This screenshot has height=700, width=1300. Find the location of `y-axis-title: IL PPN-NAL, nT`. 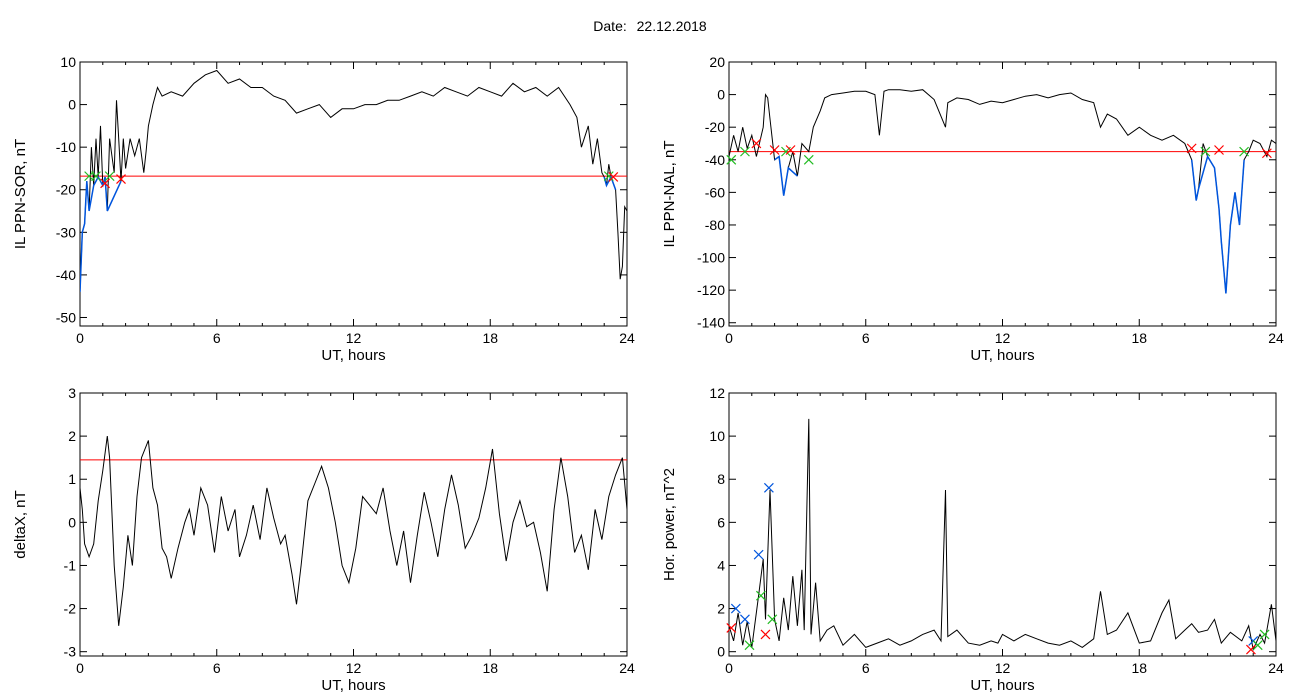

y-axis-title: IL PPN-NAL, nT is located at coordinates (669, 194).